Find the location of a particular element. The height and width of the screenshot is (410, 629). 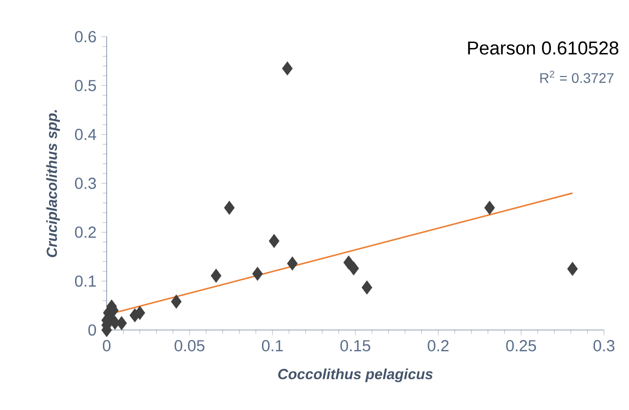

y-tick-label: 0.3 is located at coordinates (85, 183).